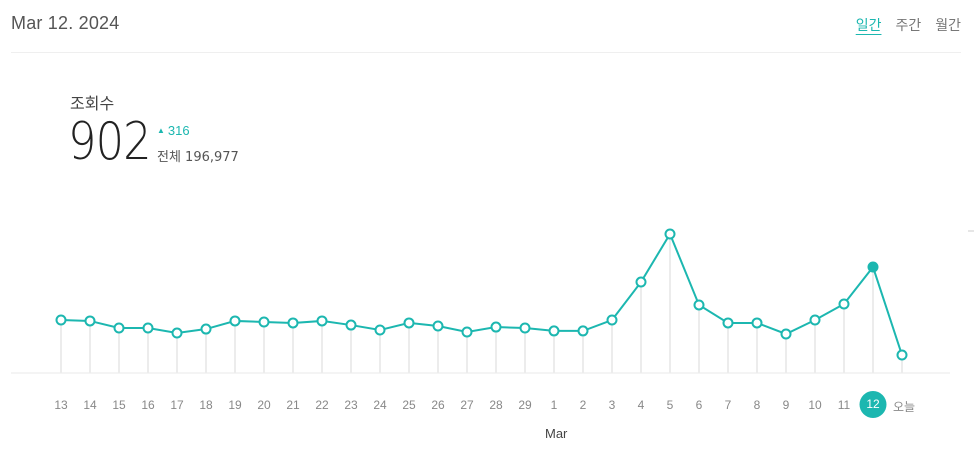 Image resolution: width=974 pixels, height=458 pixels. Describe the element at coordinates (786, 405) in the screenshot. I see `x-tick-label: 9` at that location.